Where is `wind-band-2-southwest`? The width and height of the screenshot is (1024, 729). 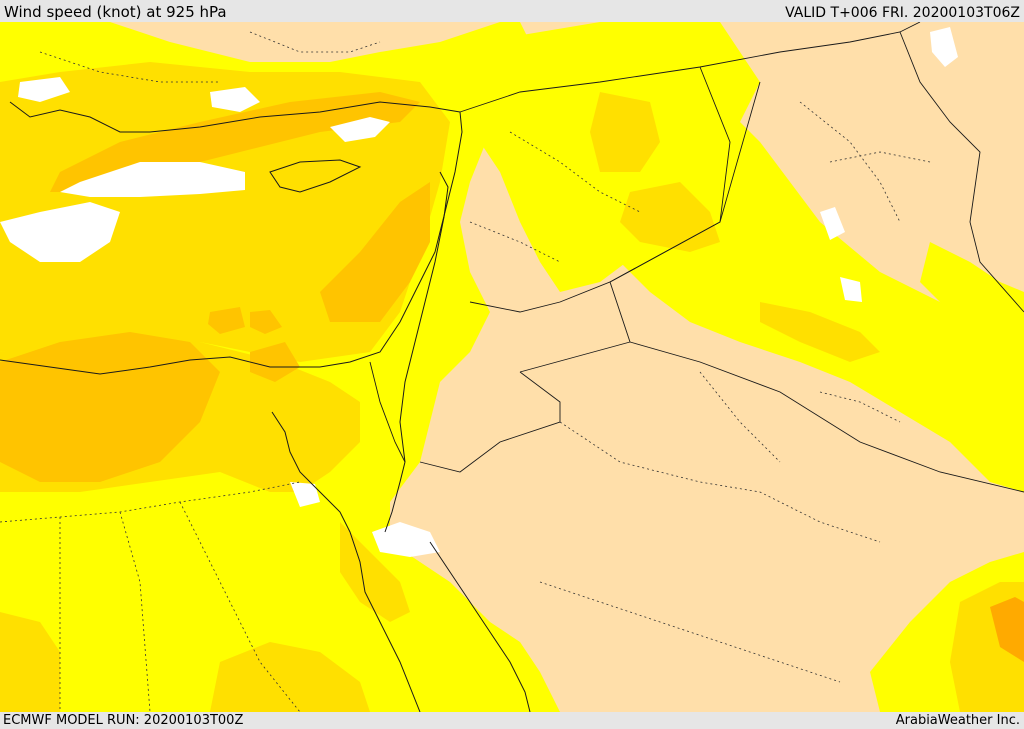 wind-band-2-southwest is located at coordinates (30, 662).